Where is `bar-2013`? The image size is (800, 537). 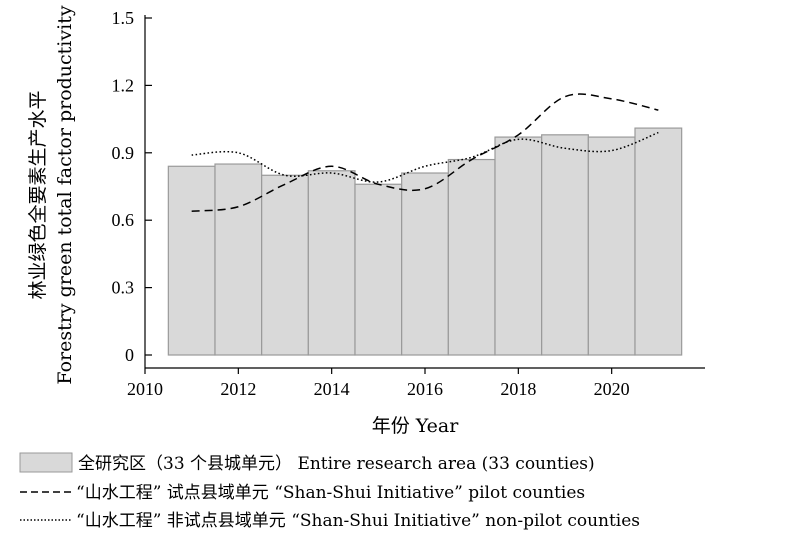
bar-2013 is located at coordinates (285, 265).